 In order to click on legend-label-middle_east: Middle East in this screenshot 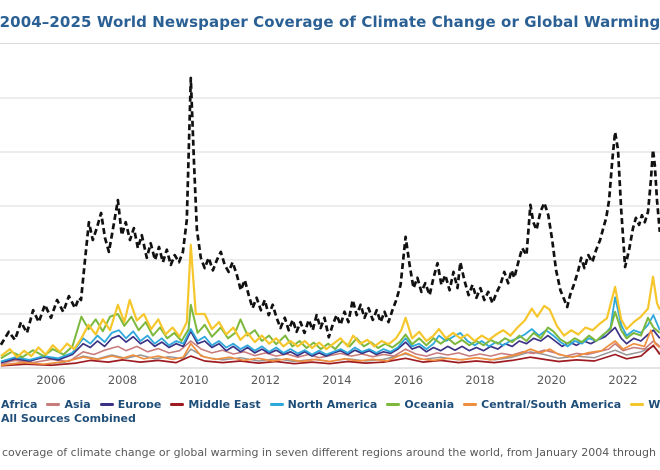, I will do `click(224, 403)`.